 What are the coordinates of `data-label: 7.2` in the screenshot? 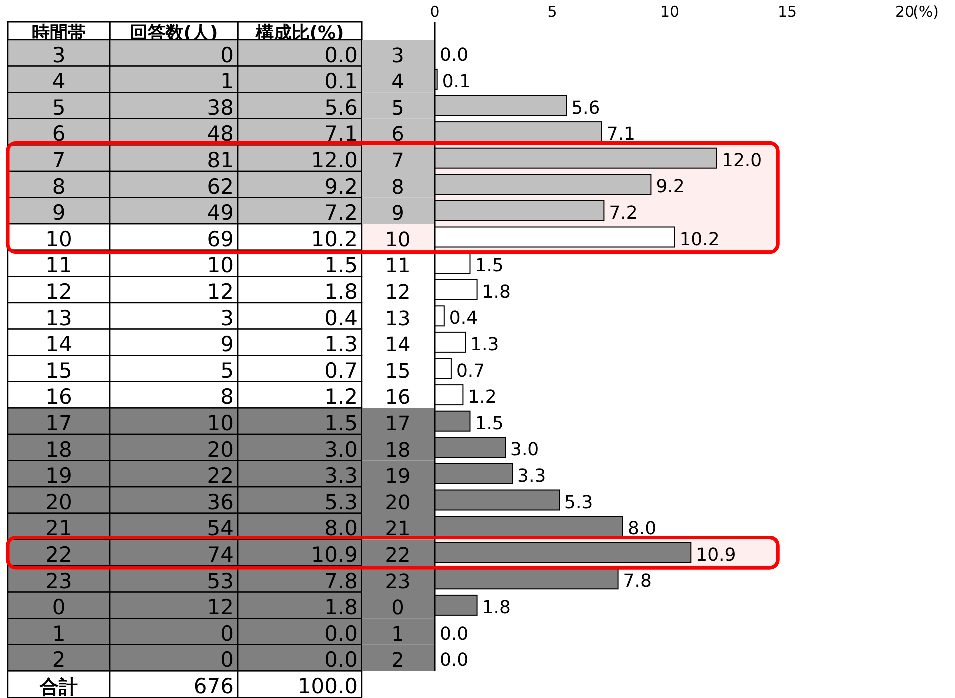 It's located at (623, 213).